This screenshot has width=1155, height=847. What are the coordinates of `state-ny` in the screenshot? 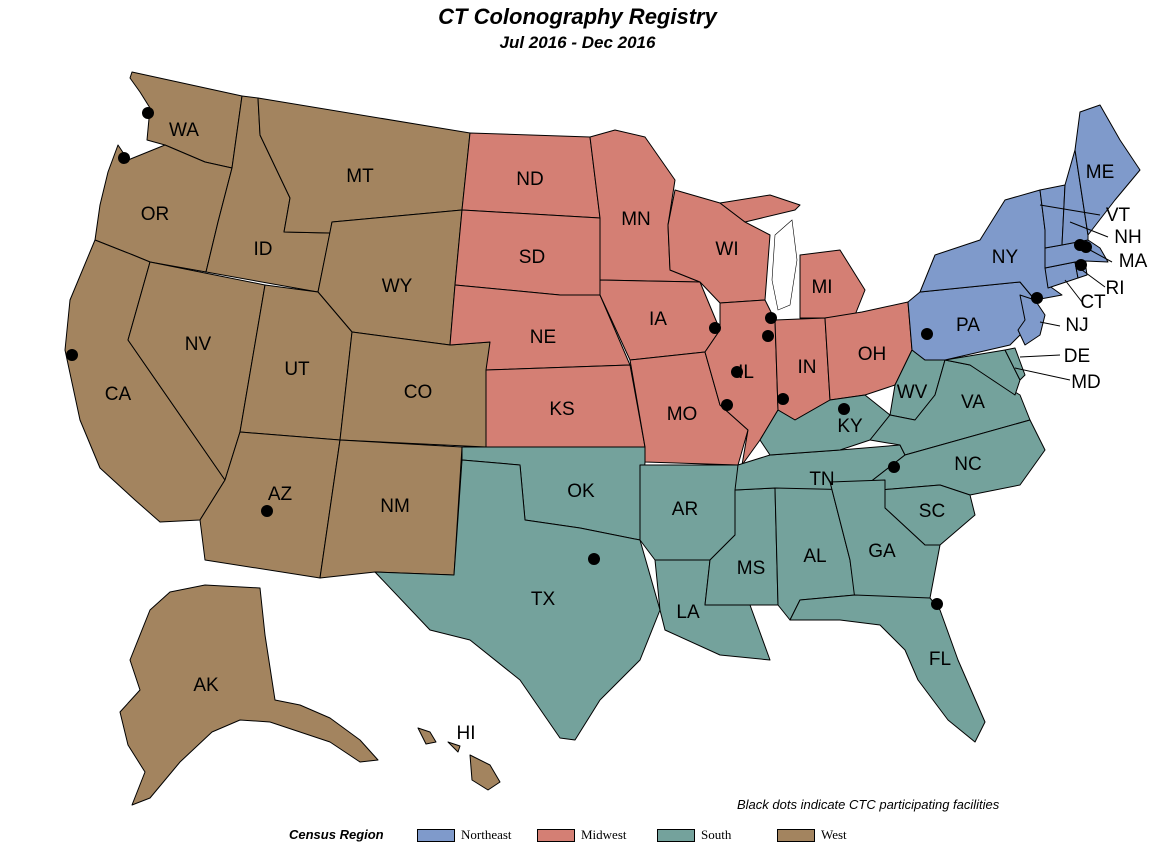 It's located at (991, 245).